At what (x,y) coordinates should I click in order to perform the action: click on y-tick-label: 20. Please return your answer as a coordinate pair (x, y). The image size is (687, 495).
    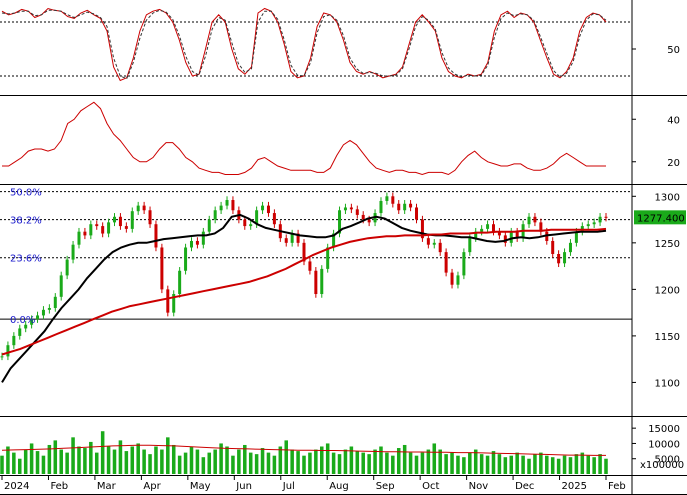
    Looking at the image, I should click on (673, 163).